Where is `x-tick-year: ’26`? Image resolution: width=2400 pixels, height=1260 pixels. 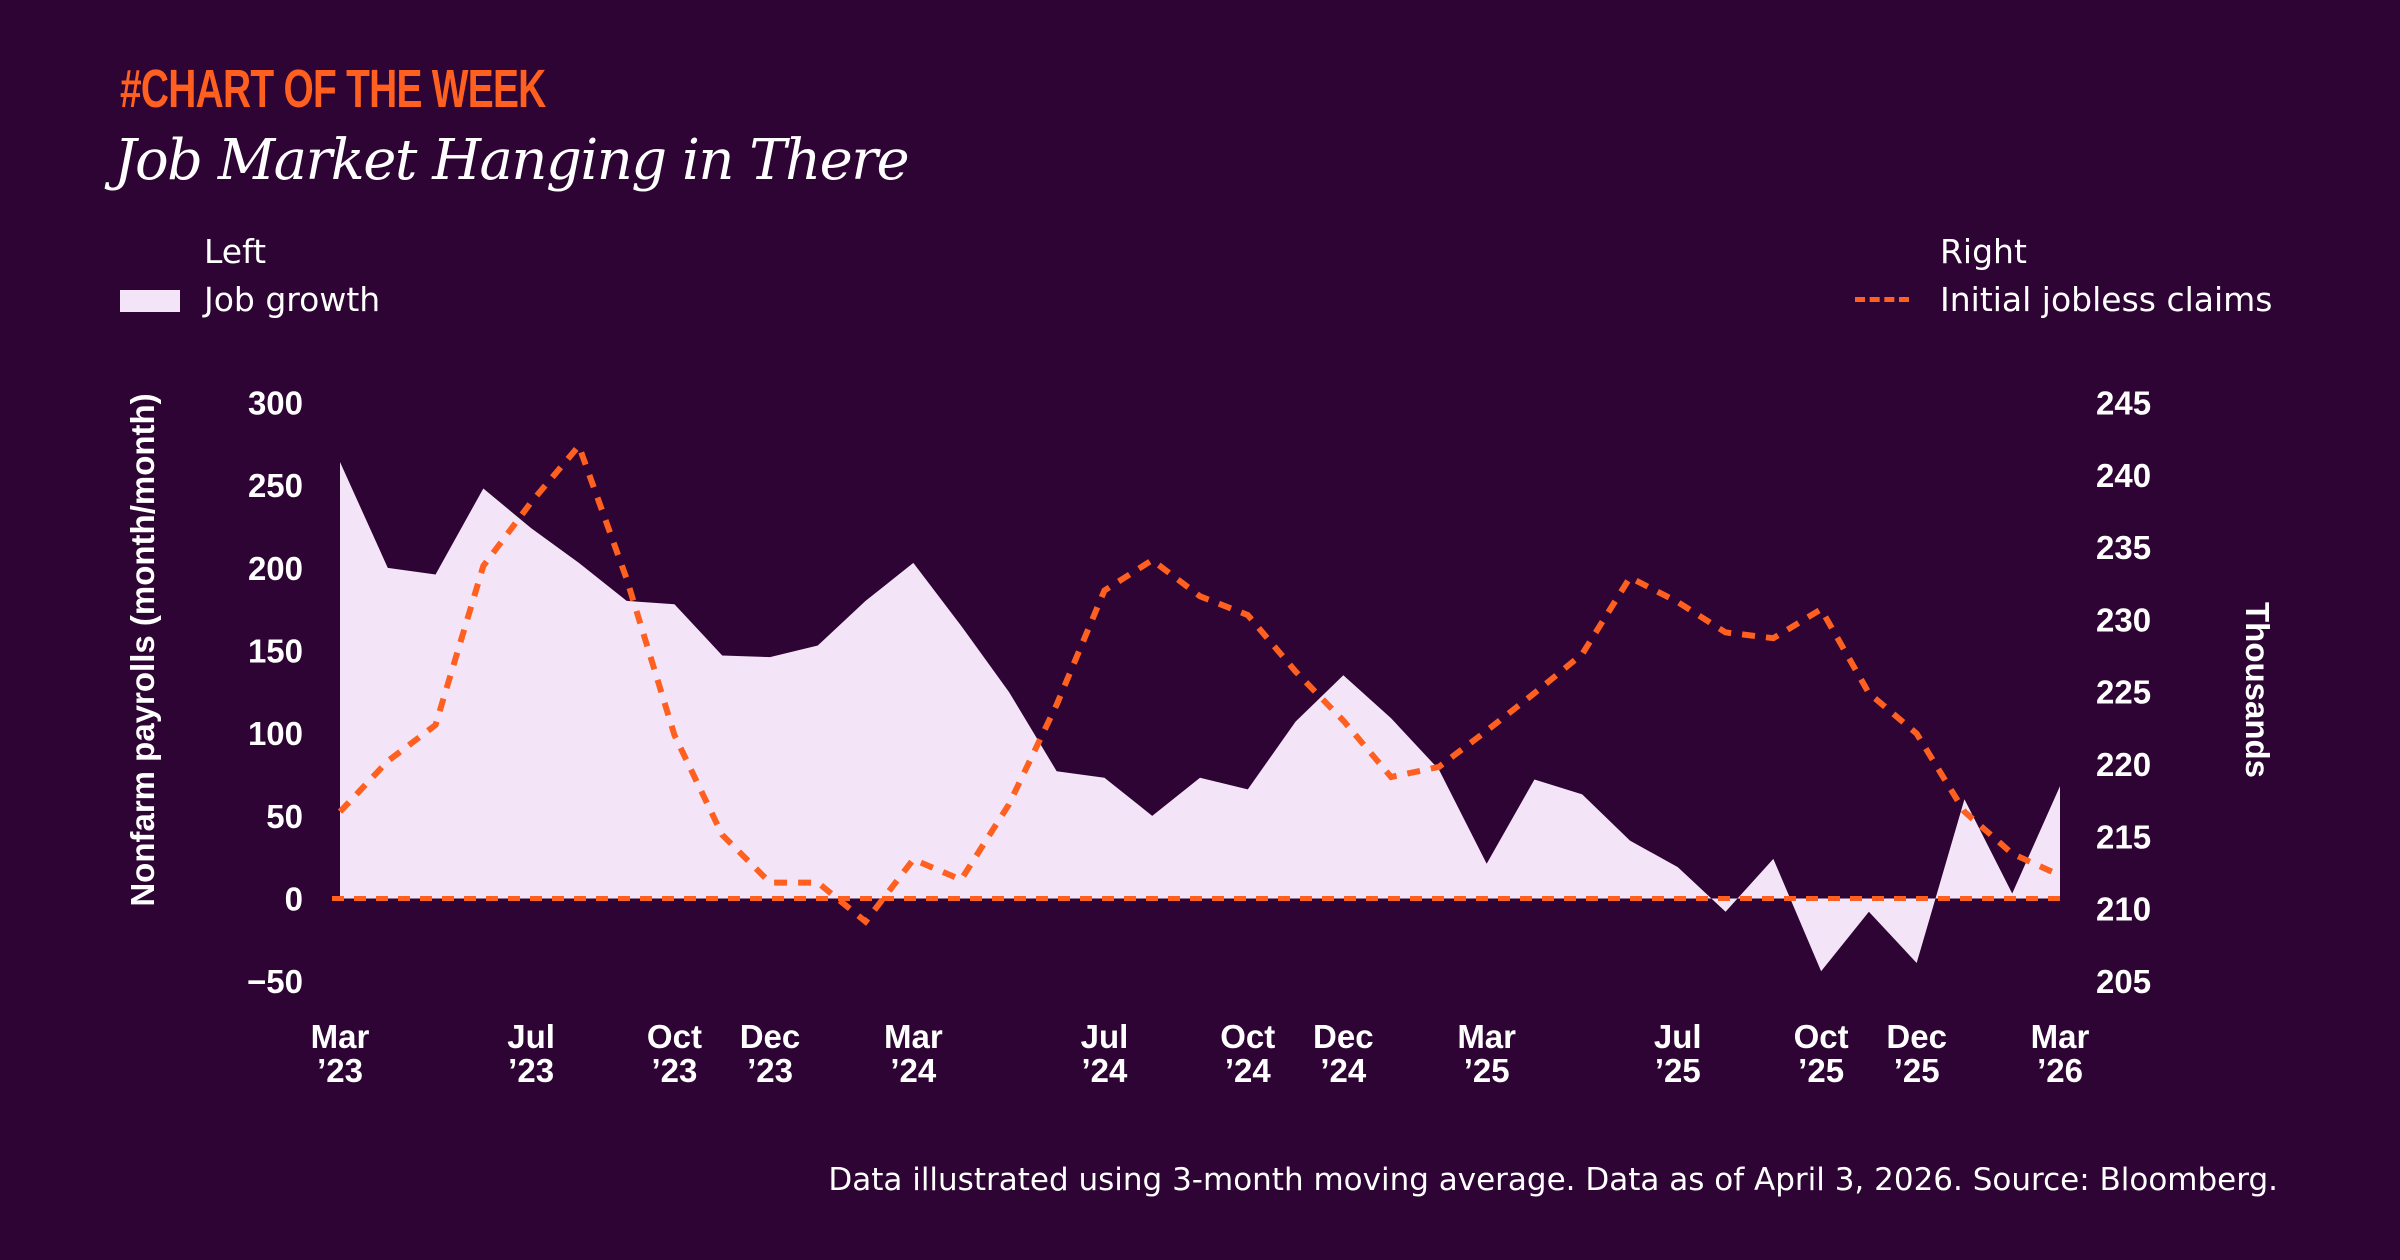
x-tick-year: ’26 is located at coordinates (2060, 1070).